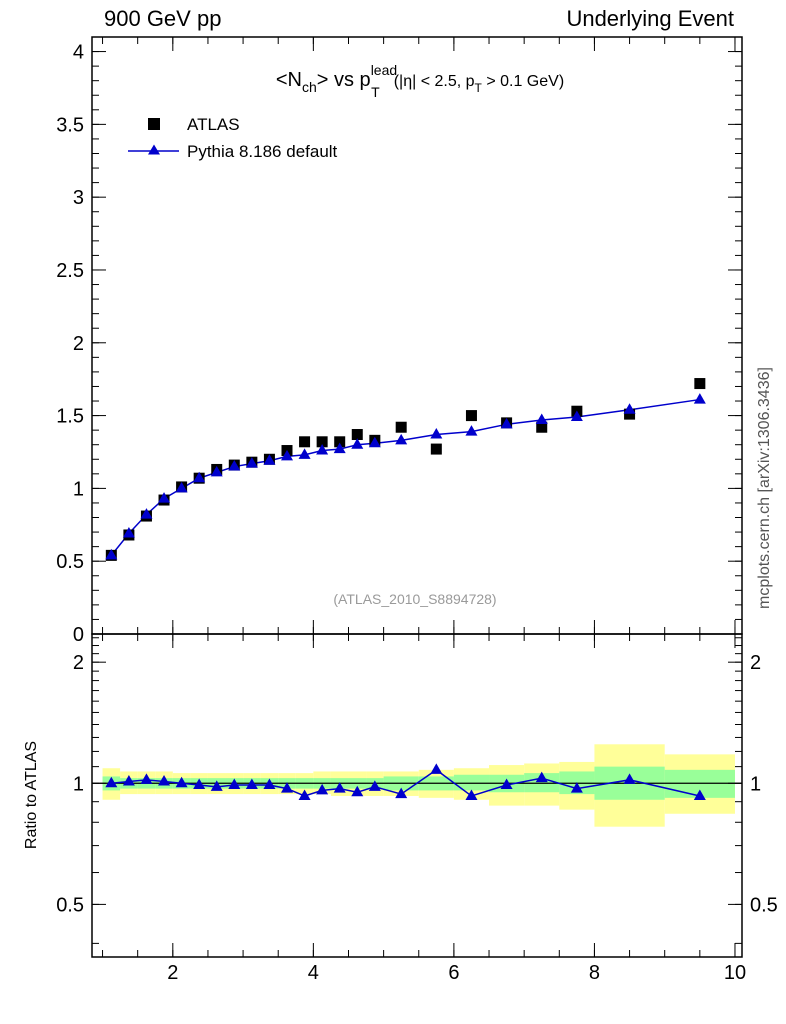  I want to click on title-part-h: > 0.1 GeV), so click(523, 81).